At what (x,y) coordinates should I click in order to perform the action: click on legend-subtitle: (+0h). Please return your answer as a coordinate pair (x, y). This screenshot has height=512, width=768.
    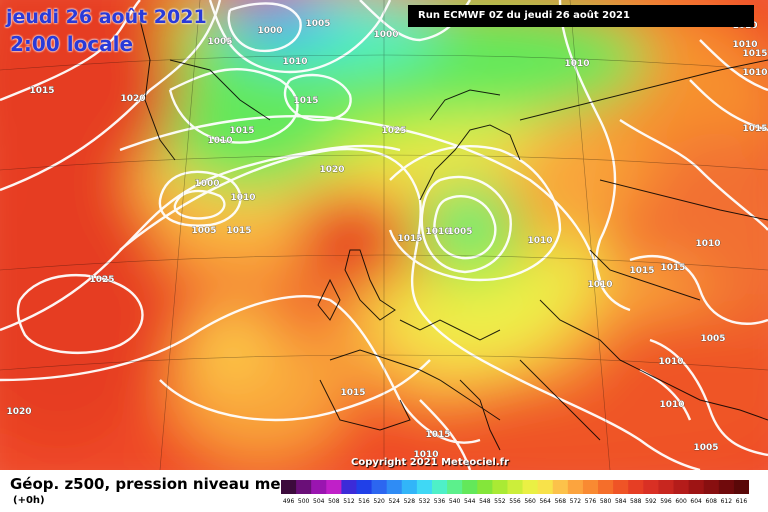
    Looking at the image, I should click on (29, 500).